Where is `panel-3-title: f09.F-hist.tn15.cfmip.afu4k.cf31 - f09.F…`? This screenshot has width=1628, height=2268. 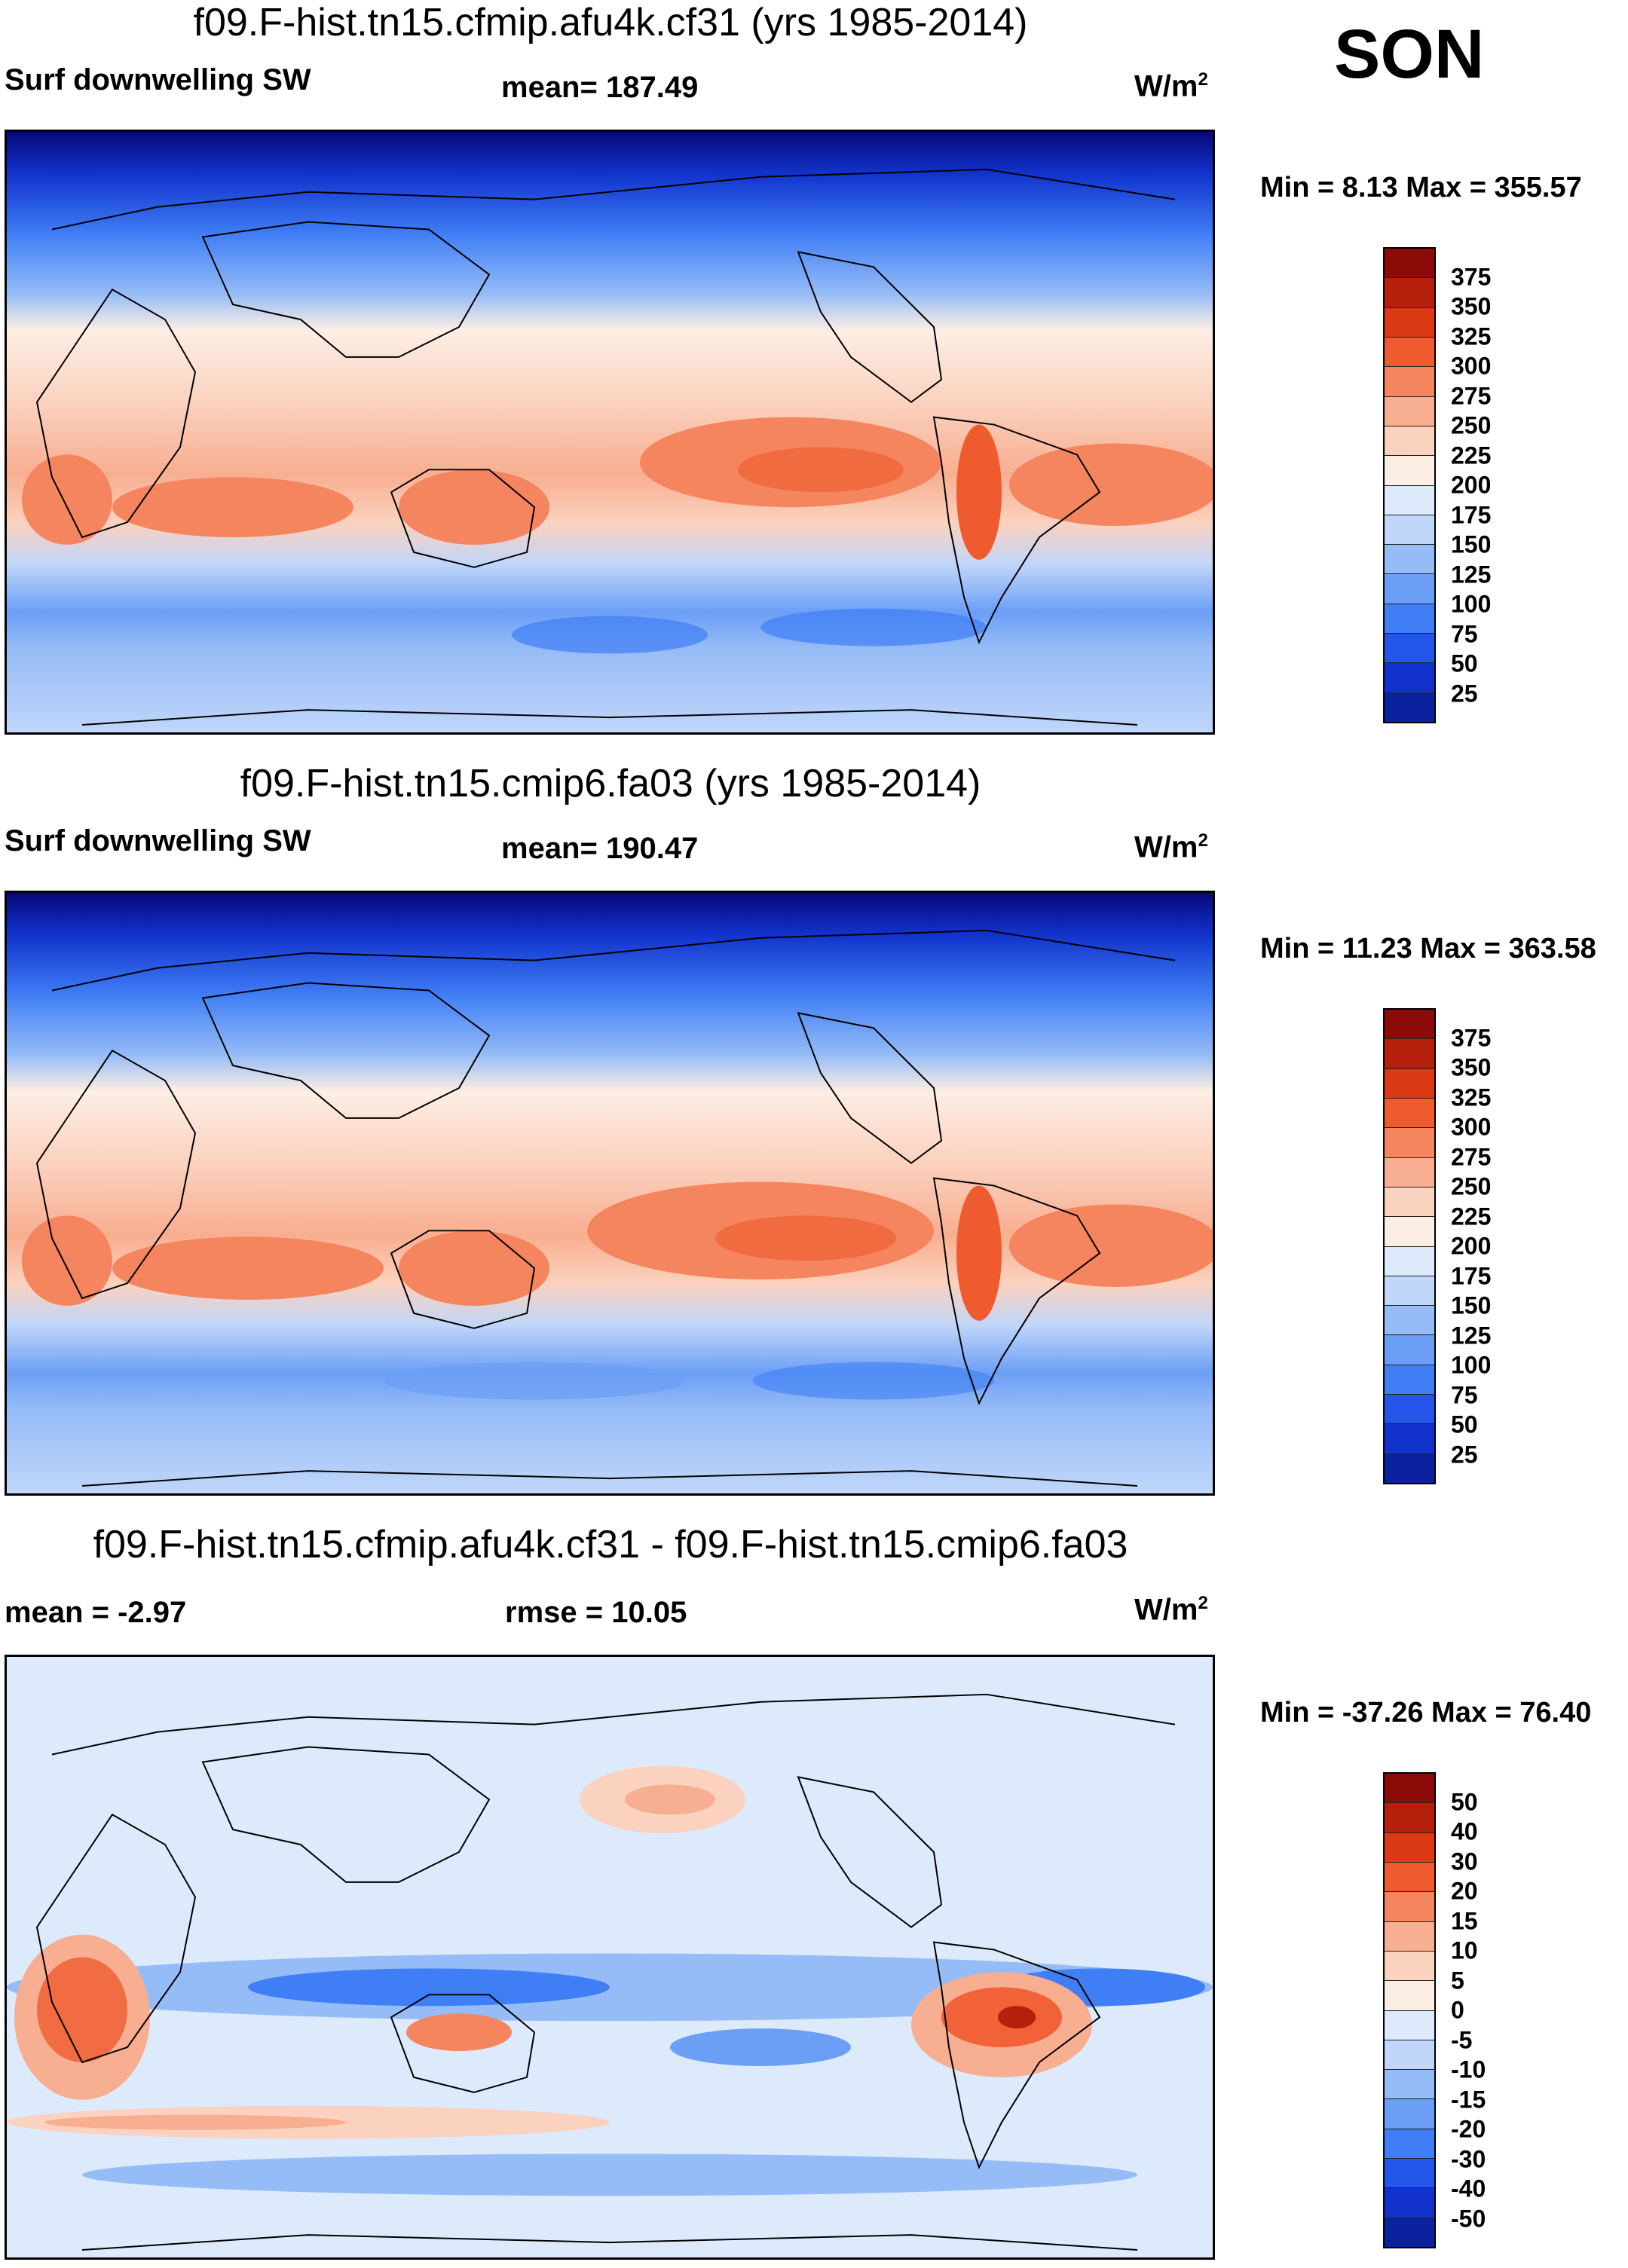 panel-3-title: f09.F-hist.tn15.cfmip.afu4k.cf31 - f09.F… is located at coordinates (610, 1545).